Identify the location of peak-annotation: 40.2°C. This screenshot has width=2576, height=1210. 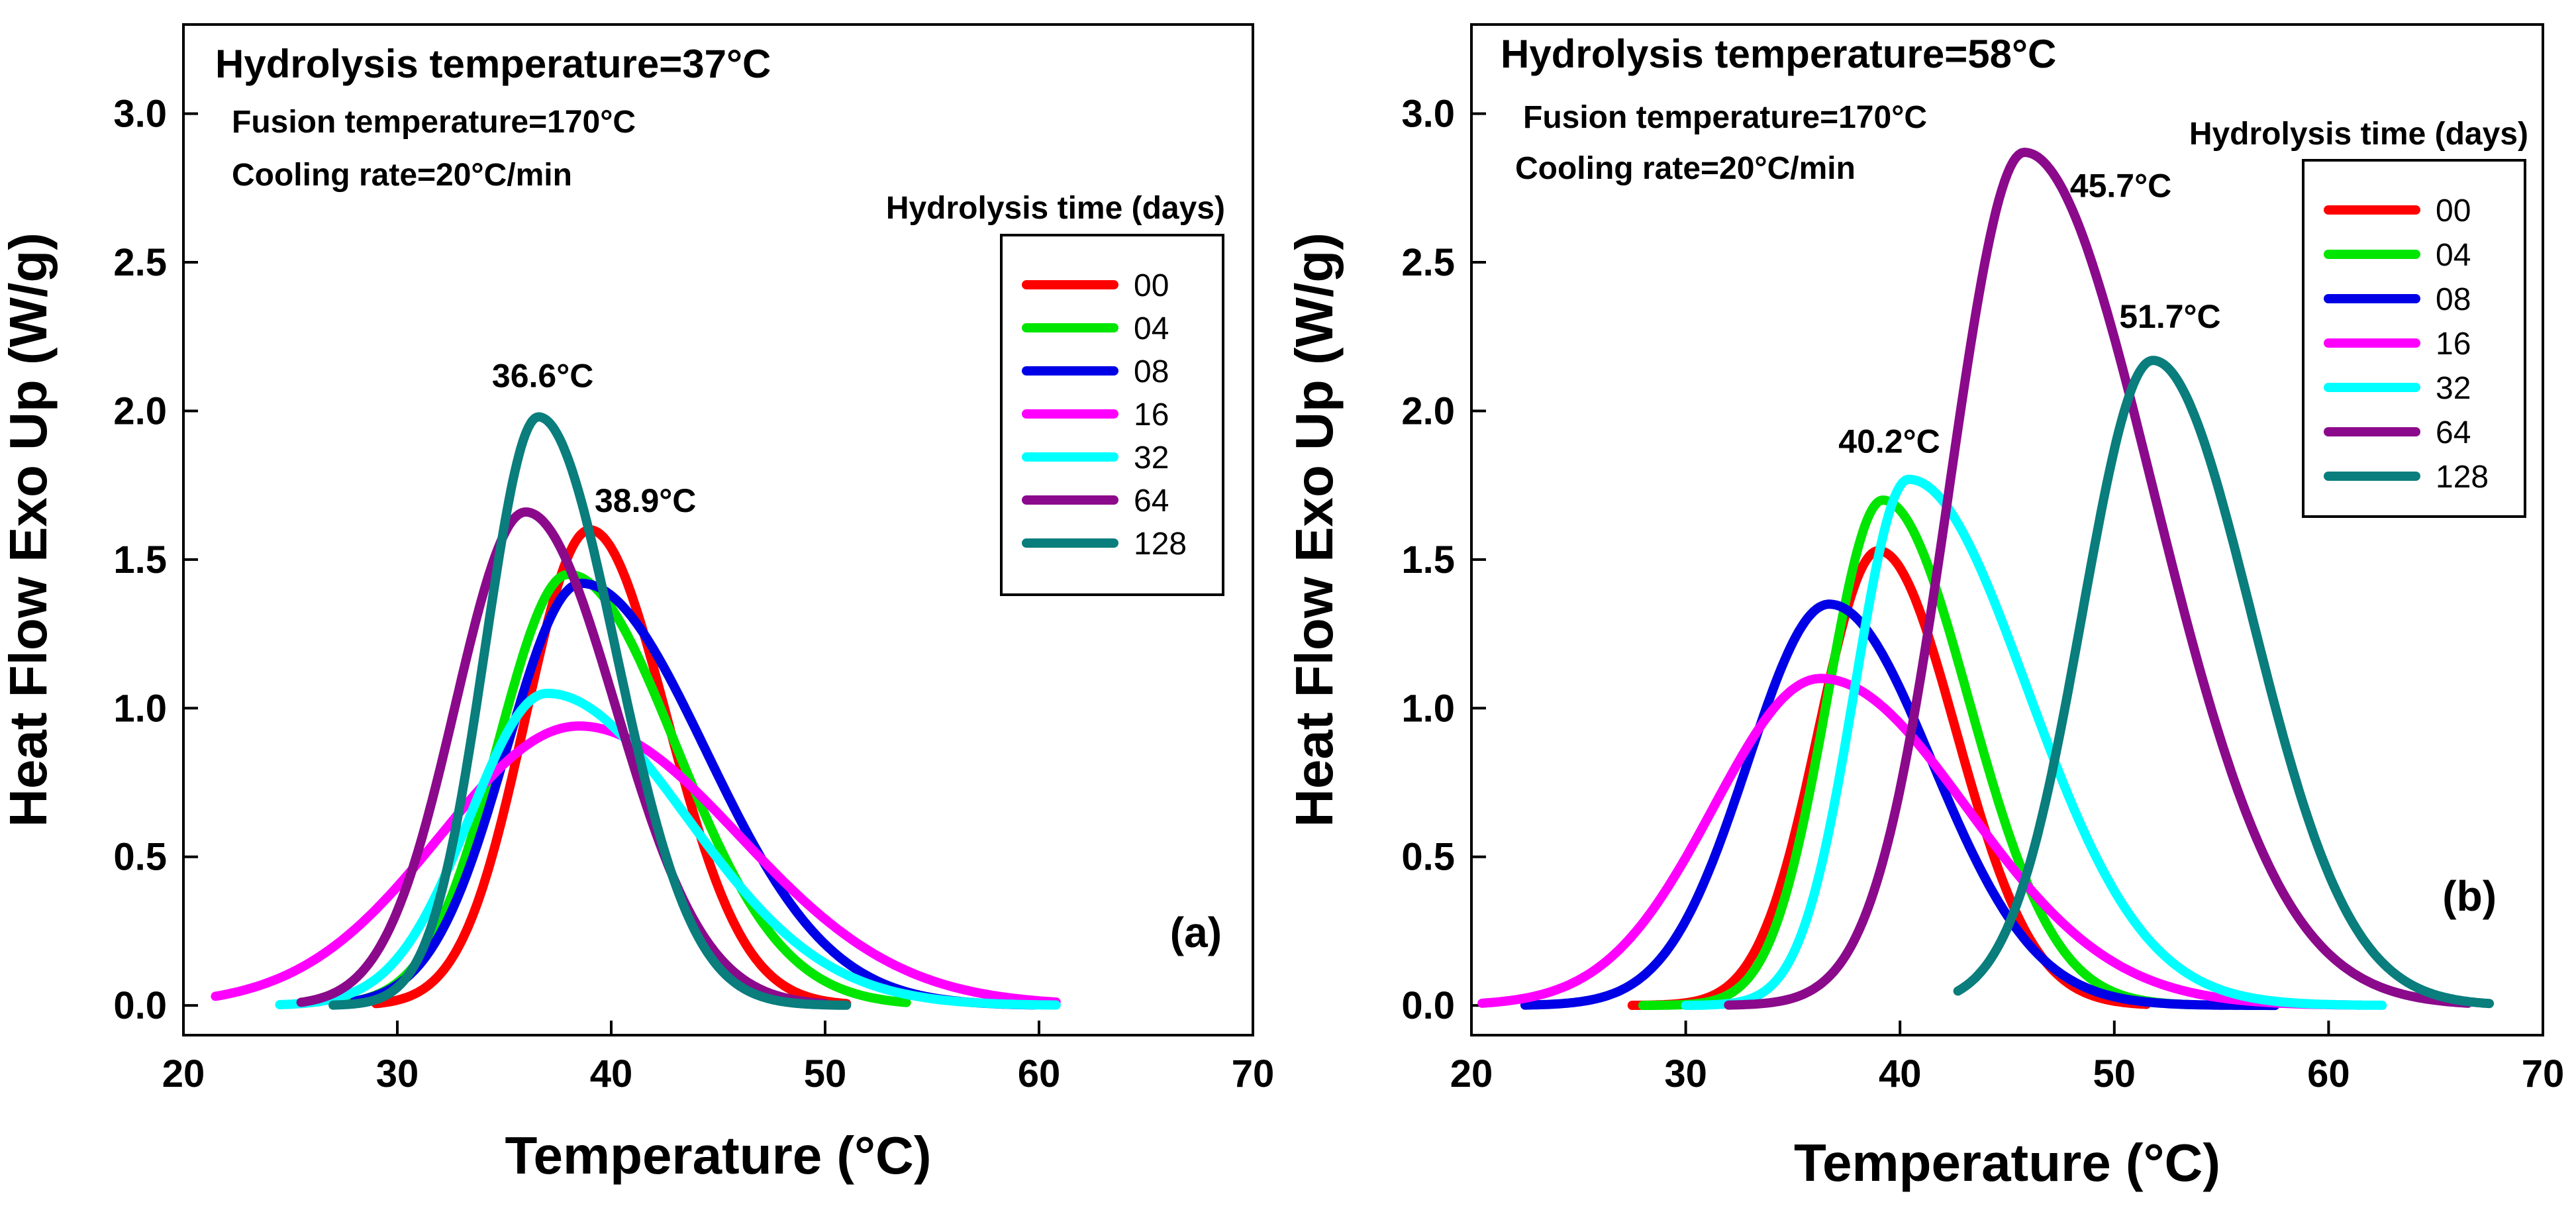
(1889, 441).